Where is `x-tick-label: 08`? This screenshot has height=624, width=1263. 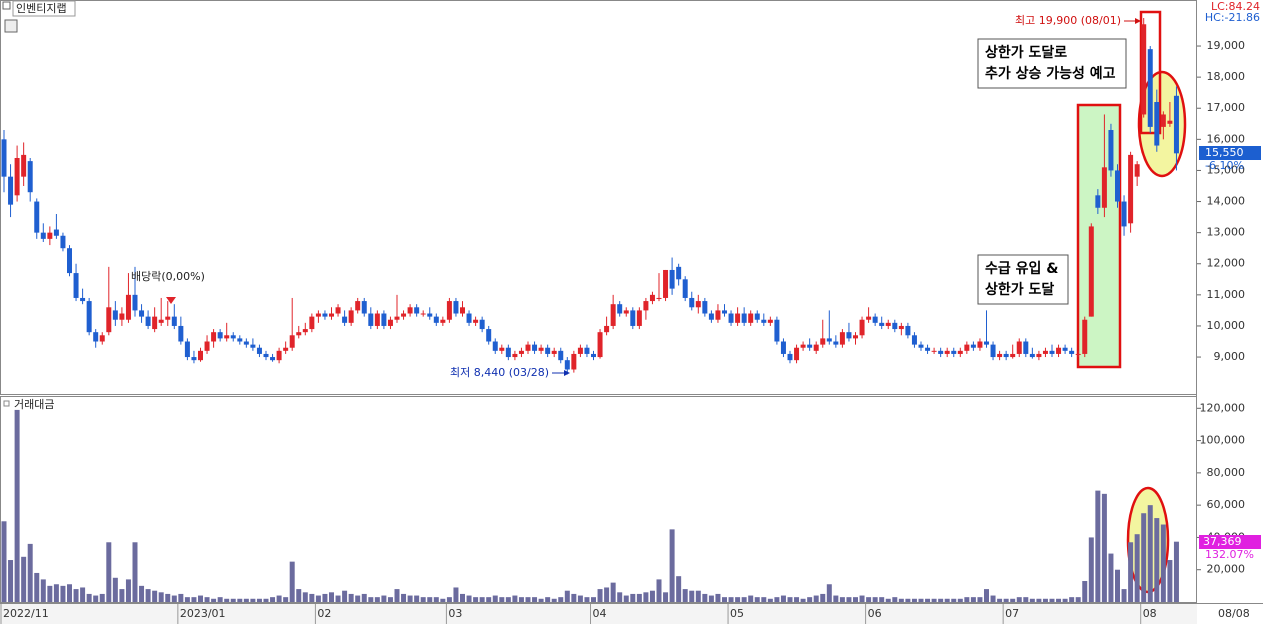
x-tick-label: 08 is located at coordinates (1150, 613).